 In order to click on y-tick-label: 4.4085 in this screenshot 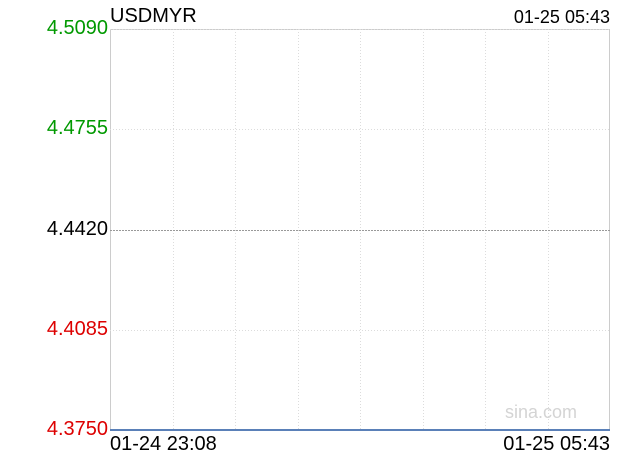, I will do `click(77, 328)`.